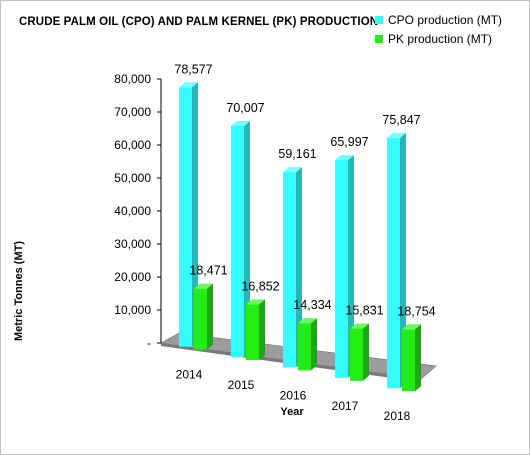 The height and width of the screenshot is (455, 530). Describe the element at coordinates (379, 19) in the screenshot. I see `legend-swatch-cpo` at that location.